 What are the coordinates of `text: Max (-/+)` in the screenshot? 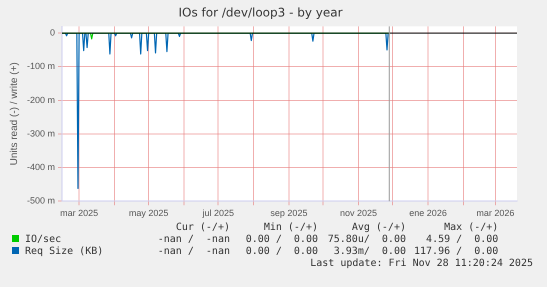 It's located at (471, 228).